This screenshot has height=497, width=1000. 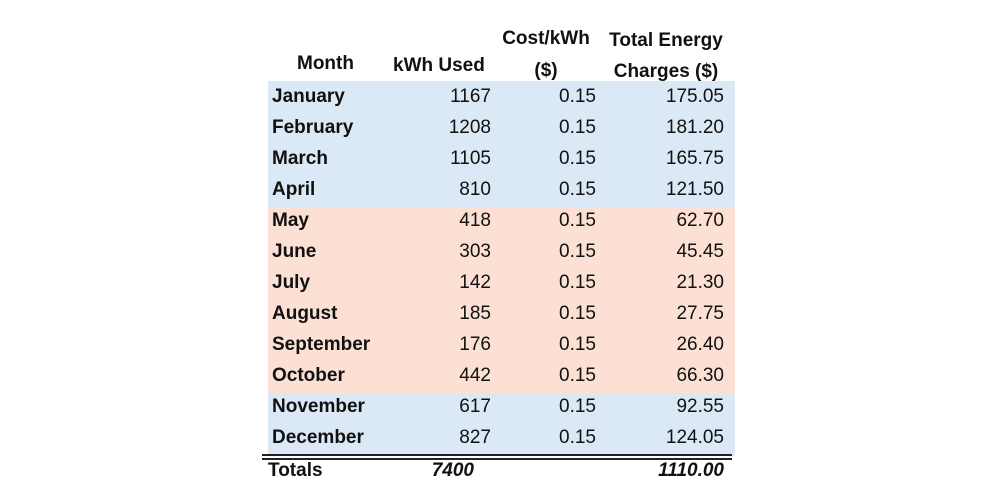 What do you see at coordinates (470, 96) in the screenshot?
I see `kwh-cell: 1167` at bounding box center [470, 96].